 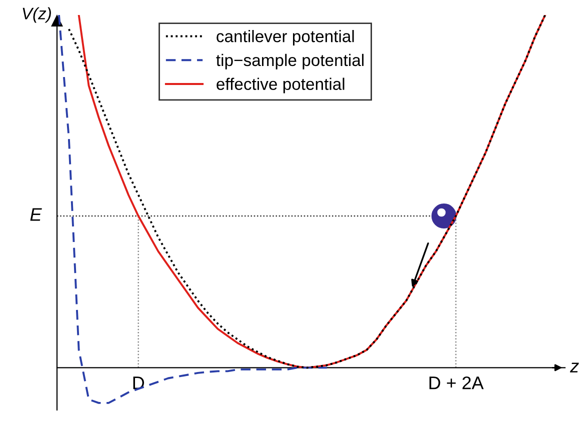 What do you see at coordinates (456, 383) in the screenshot?
I see `x-tick-label: D + 2A` at bounding box center [456, 383].